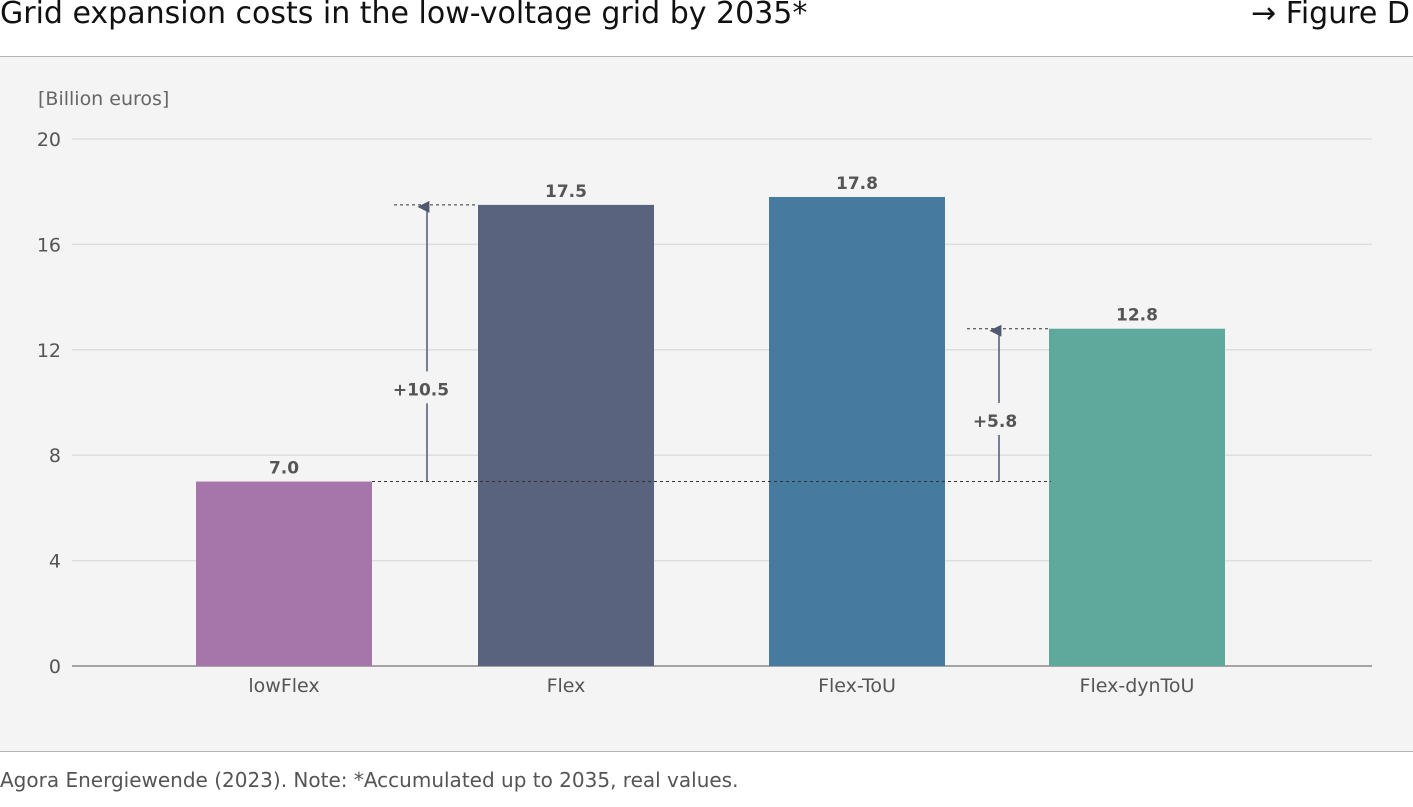  Describe the element at coordinates (284, 573) in the screenshot. I see `bar-lowflex` at that location.